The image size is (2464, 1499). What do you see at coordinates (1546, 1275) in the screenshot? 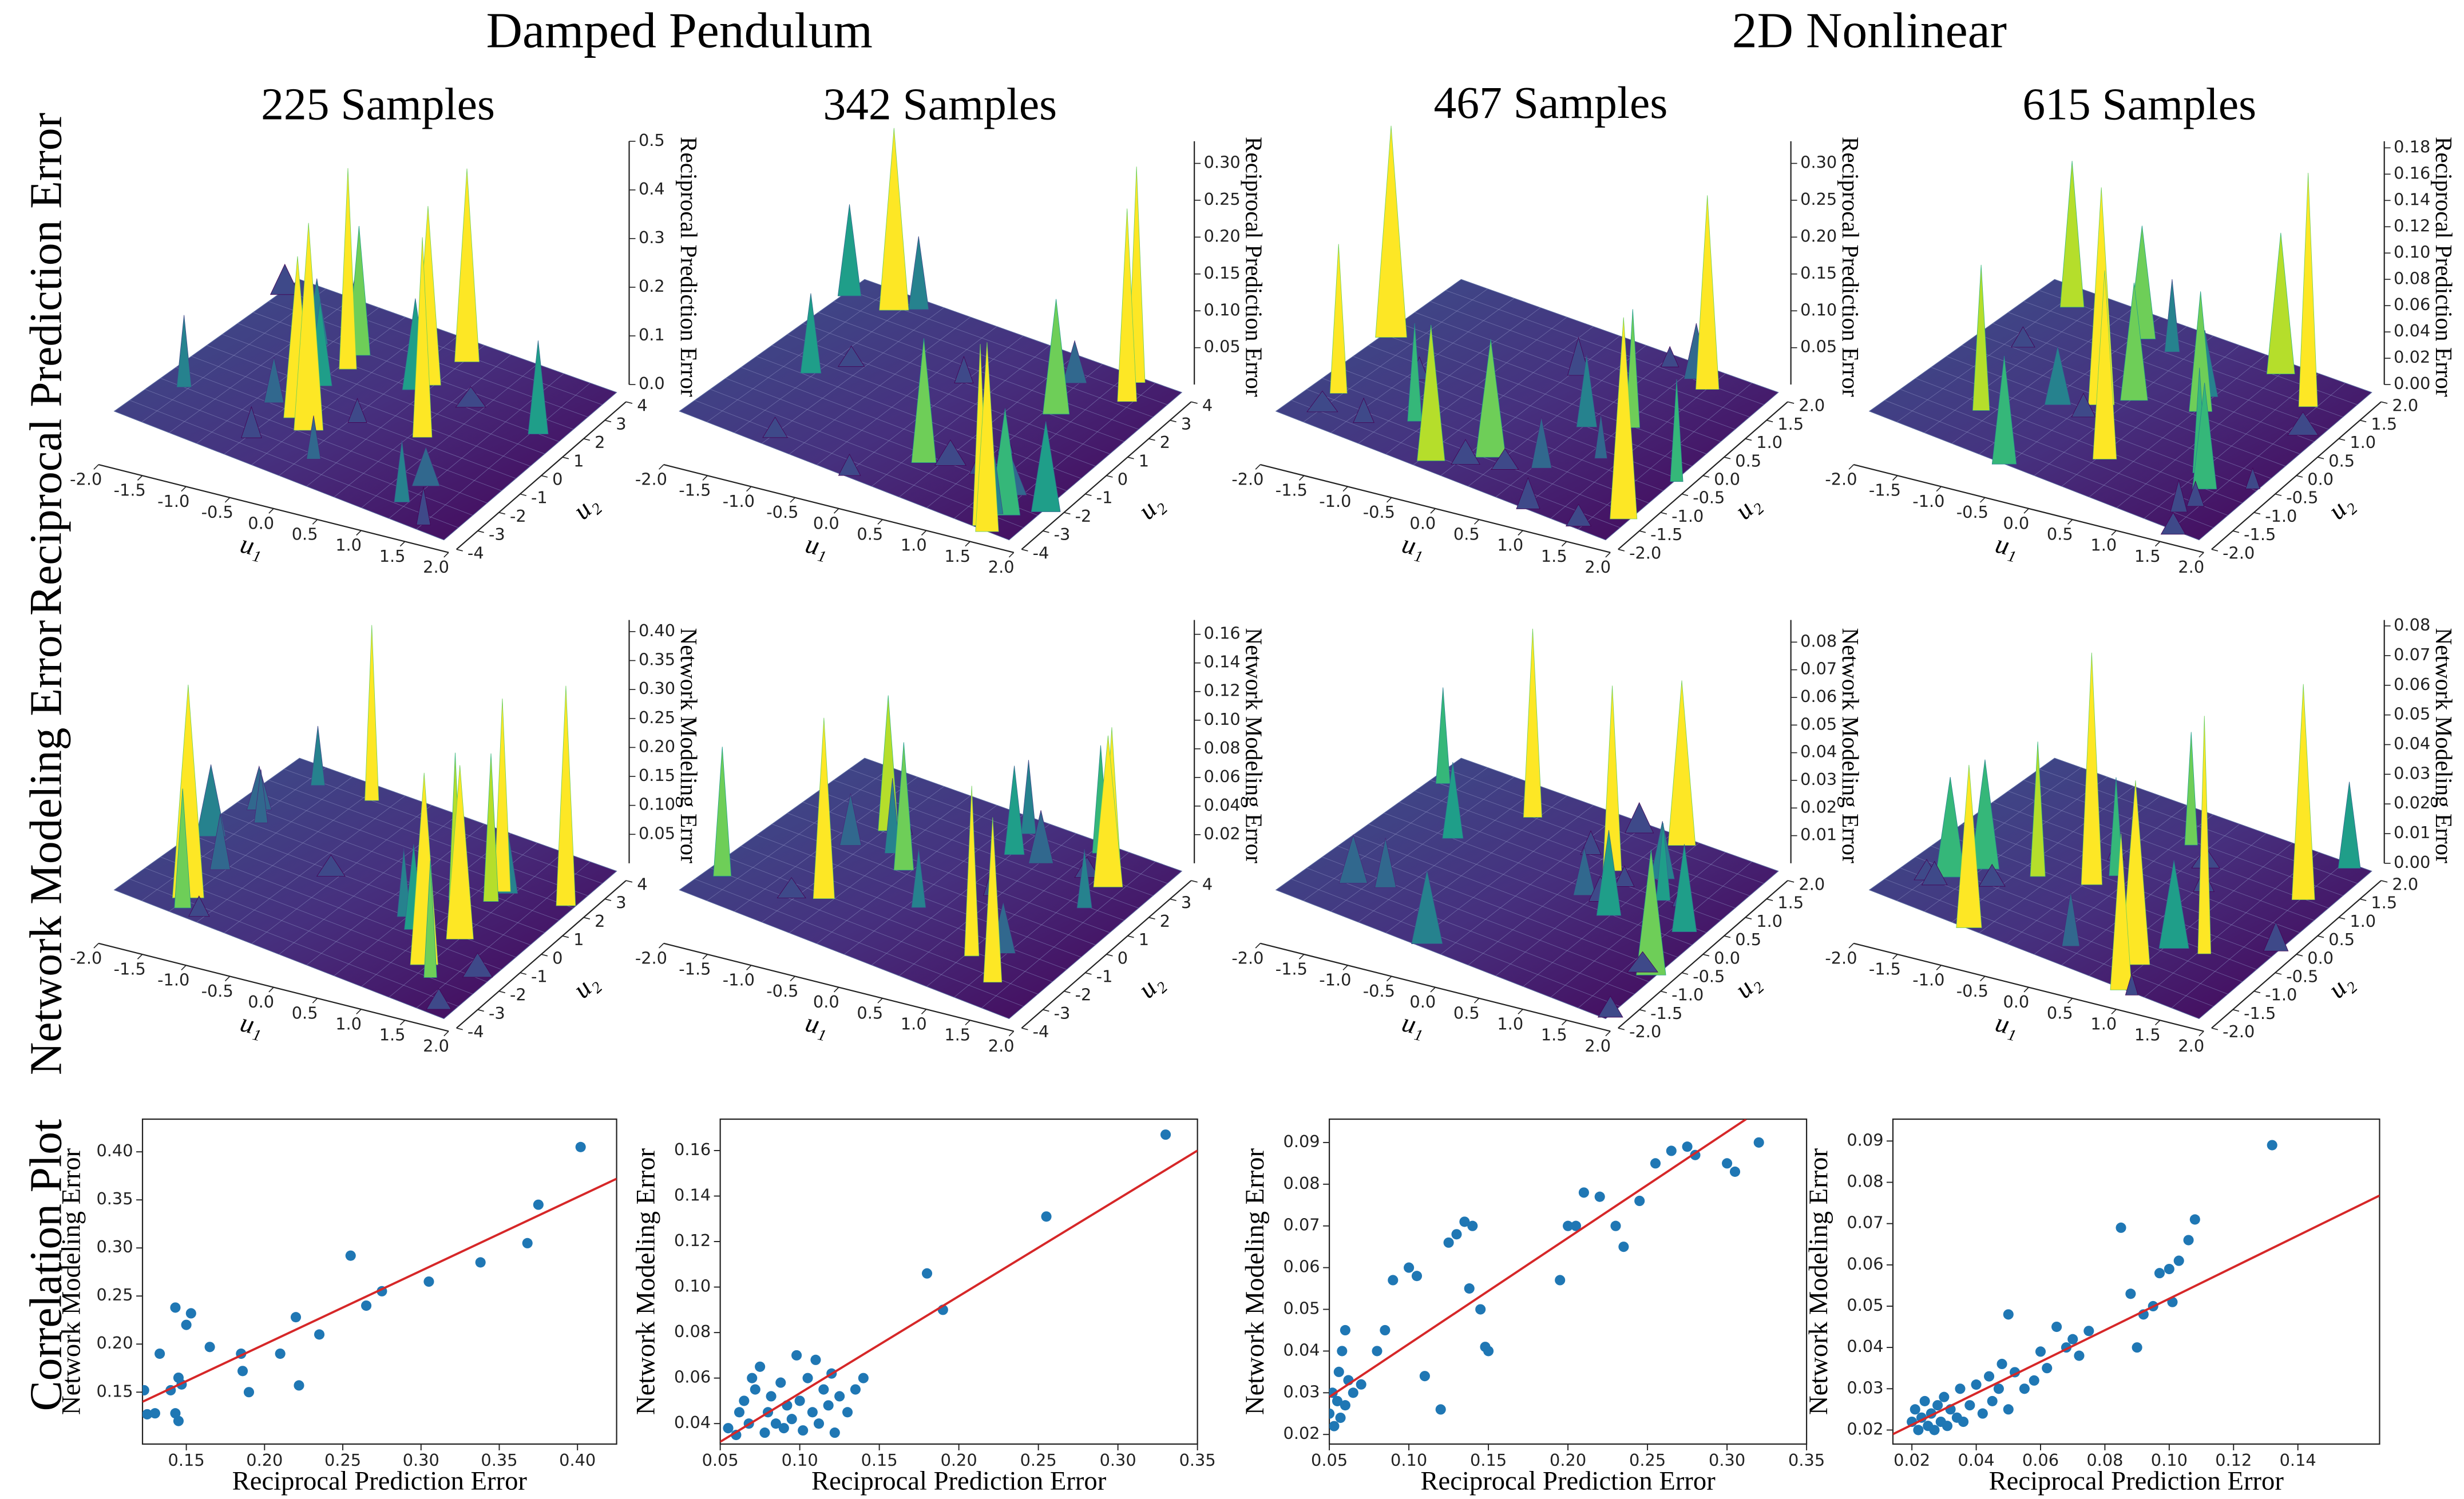
I see `plot-area` at bounding box center [1546, 1275].